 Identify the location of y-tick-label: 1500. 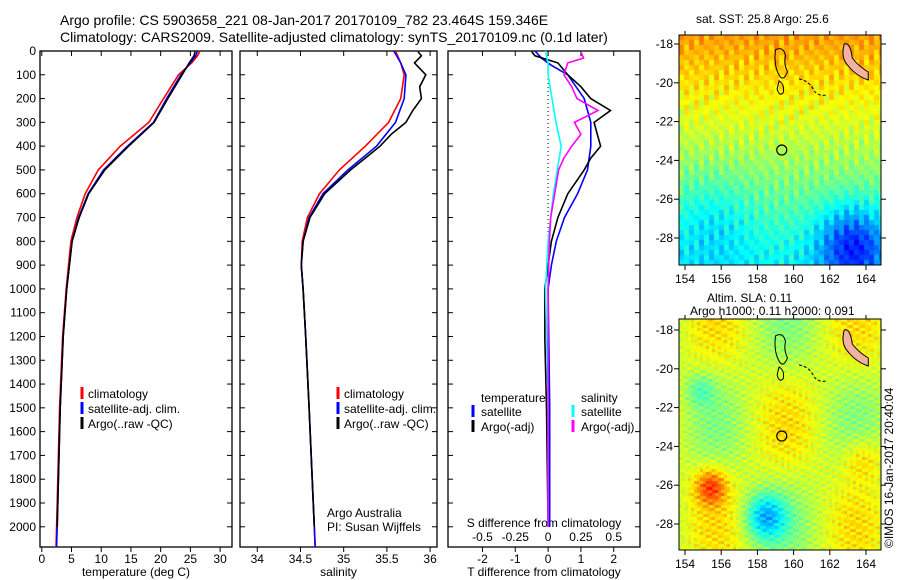
(22, 408).